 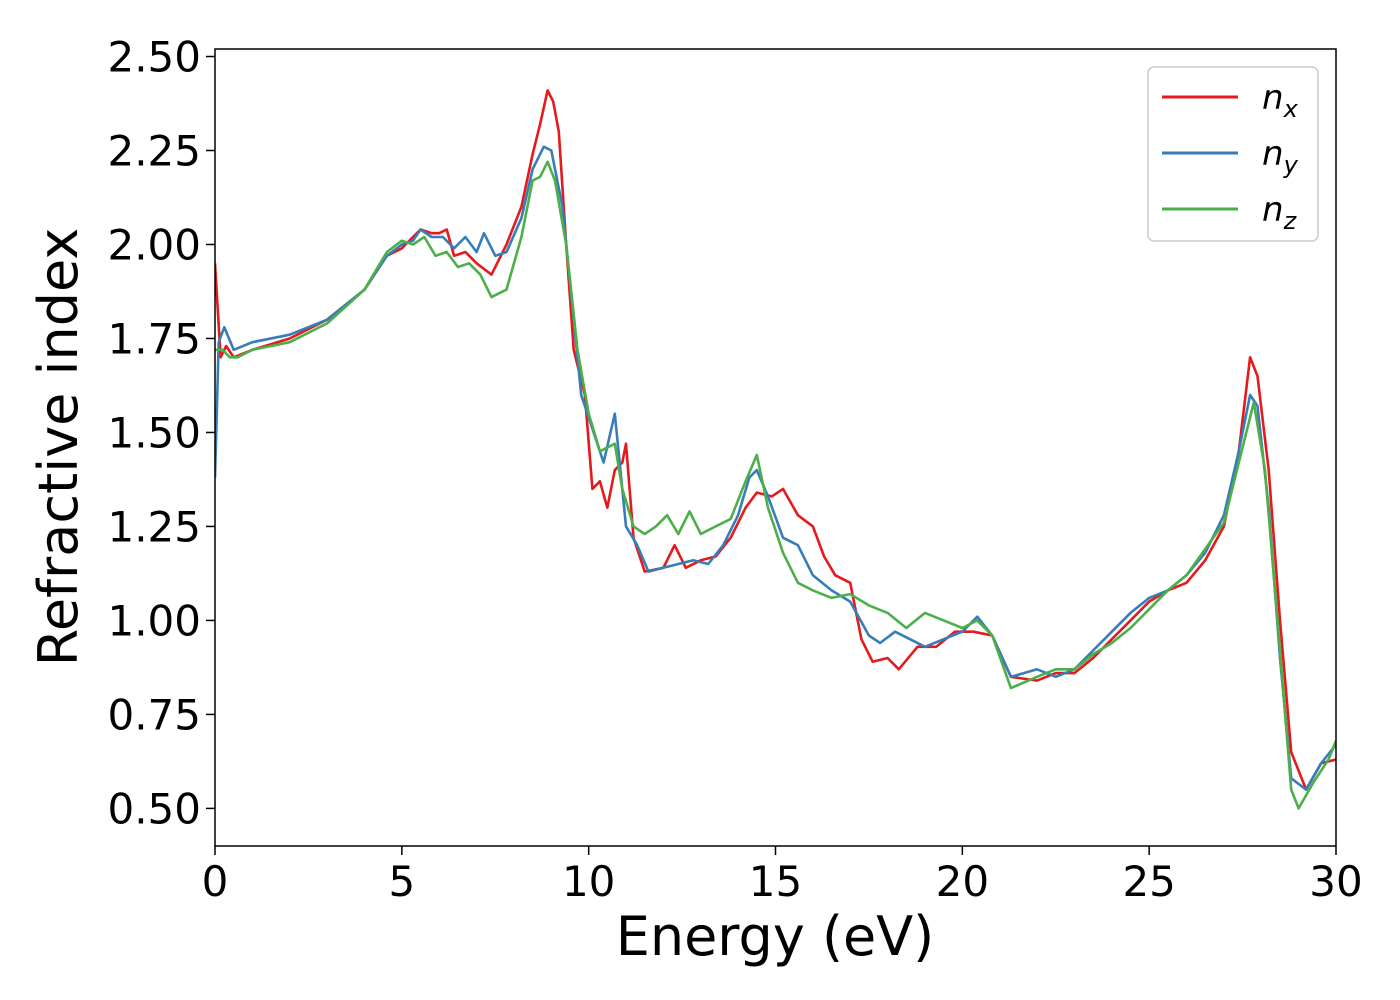 I want to click on y-axis-title: Refractive index, so click(x=58, y=447).